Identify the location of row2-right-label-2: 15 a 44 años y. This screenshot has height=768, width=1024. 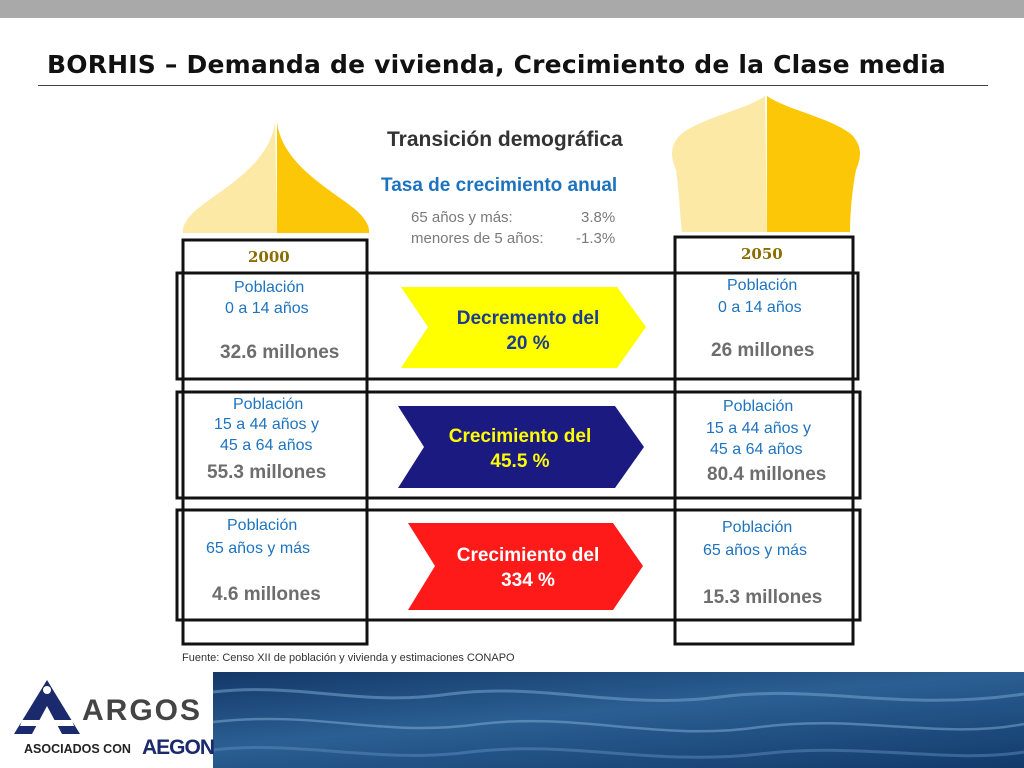
(758, 428).